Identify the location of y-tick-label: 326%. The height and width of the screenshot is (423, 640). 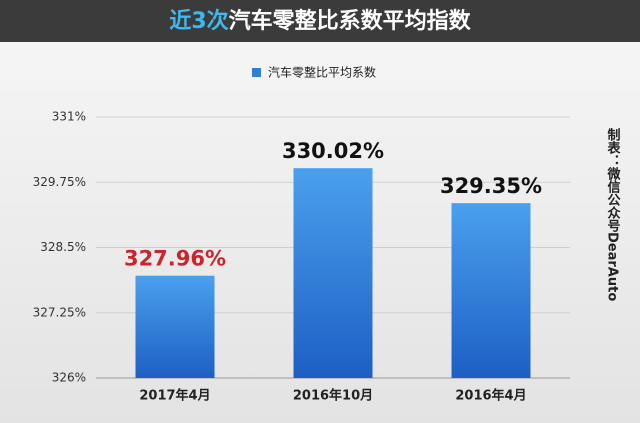
(69, 378).